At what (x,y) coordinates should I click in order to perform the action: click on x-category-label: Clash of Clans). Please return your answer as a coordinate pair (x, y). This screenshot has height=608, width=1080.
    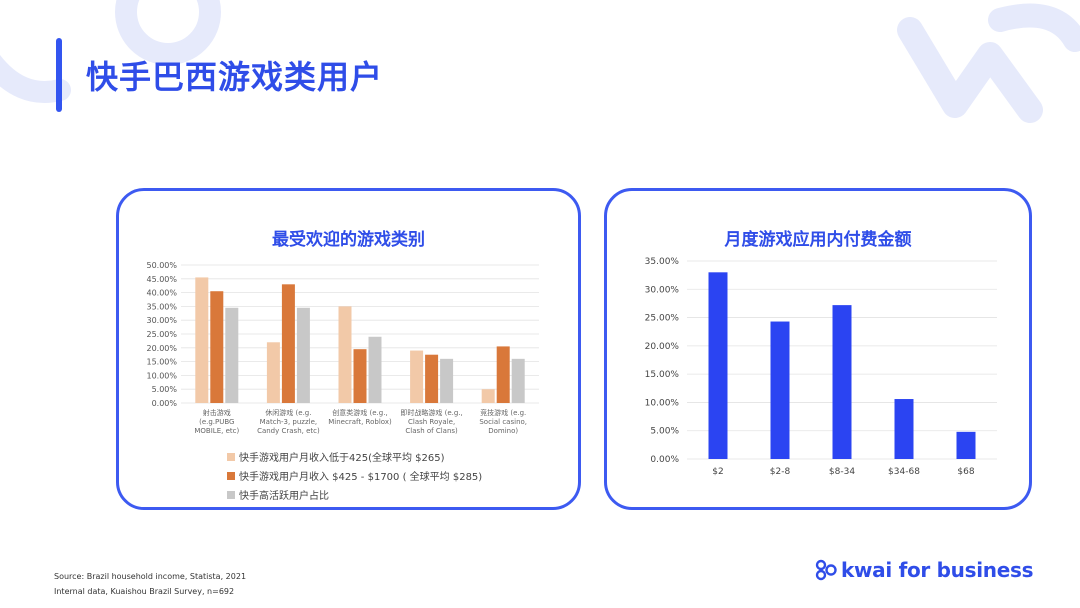
    Looking at the image, I should click on (431, 431).